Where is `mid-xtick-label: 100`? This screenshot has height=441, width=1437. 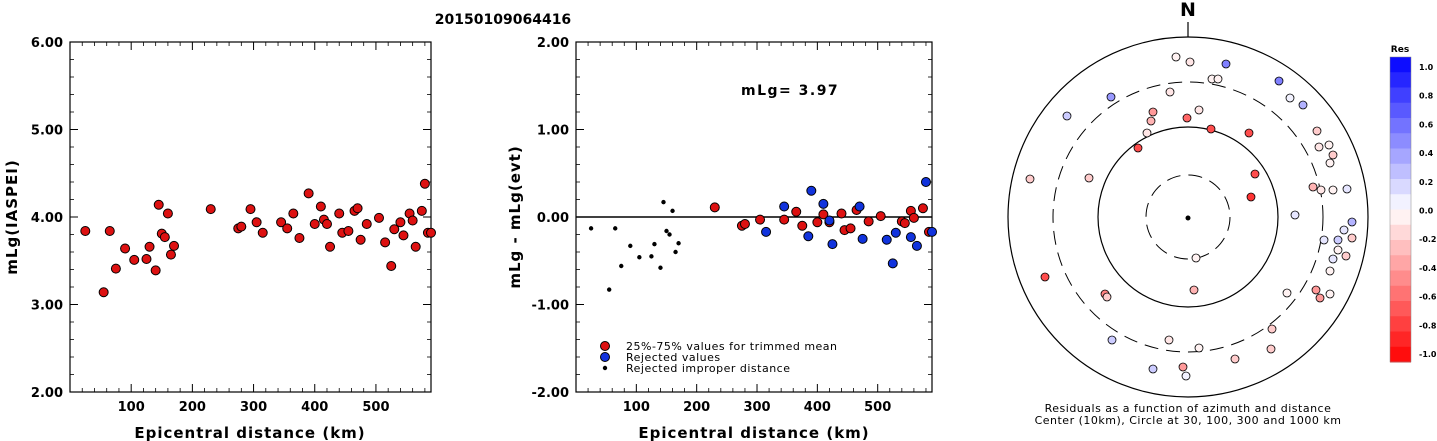
mid-xtick-label: 100 is located at coordinates (636, 407).